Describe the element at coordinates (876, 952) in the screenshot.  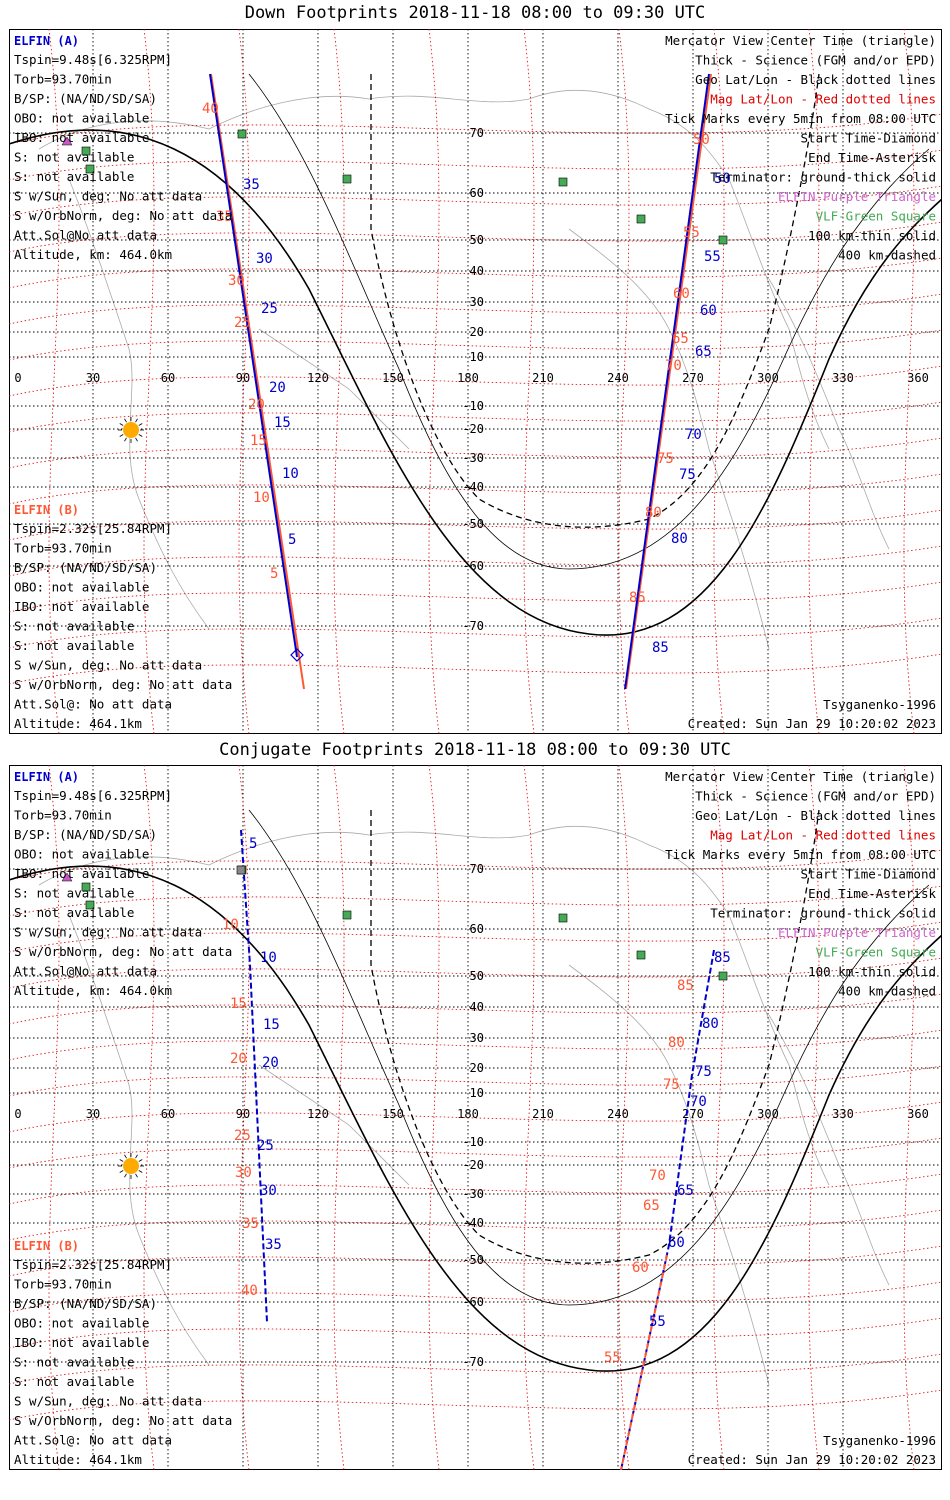
I see `legend-entry: VLF-Green Square` at that location.